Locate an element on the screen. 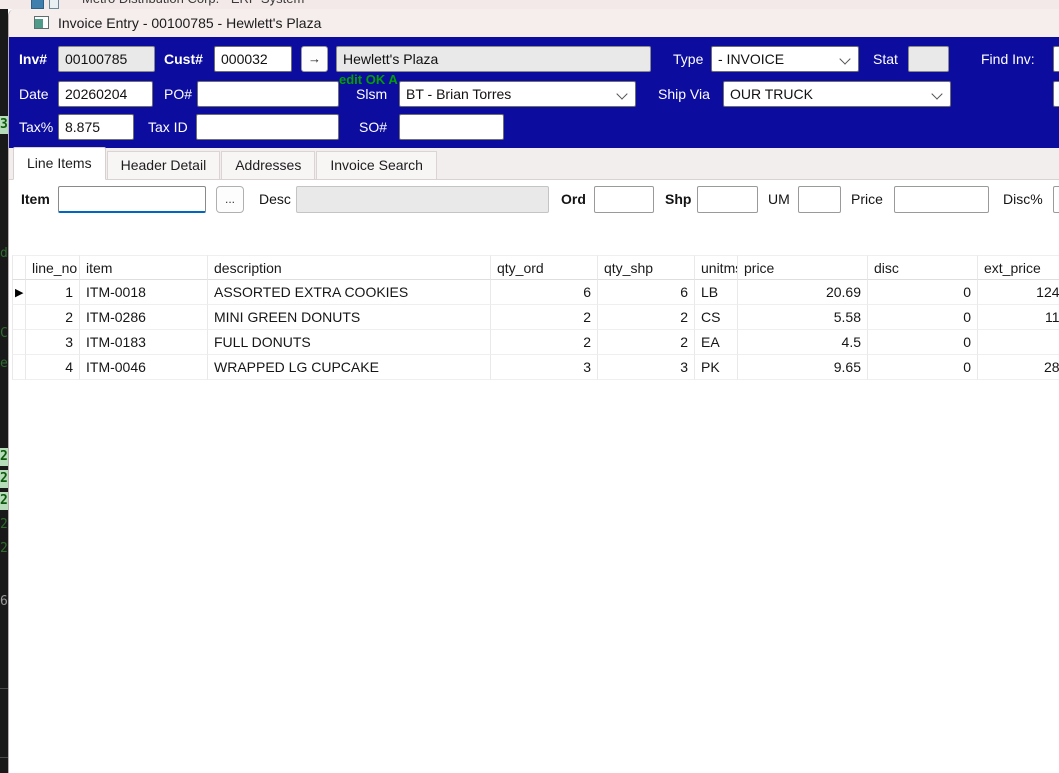 This screenshot has width=1059, height=773. grid-selector-header is located at coordinates (19, 267).